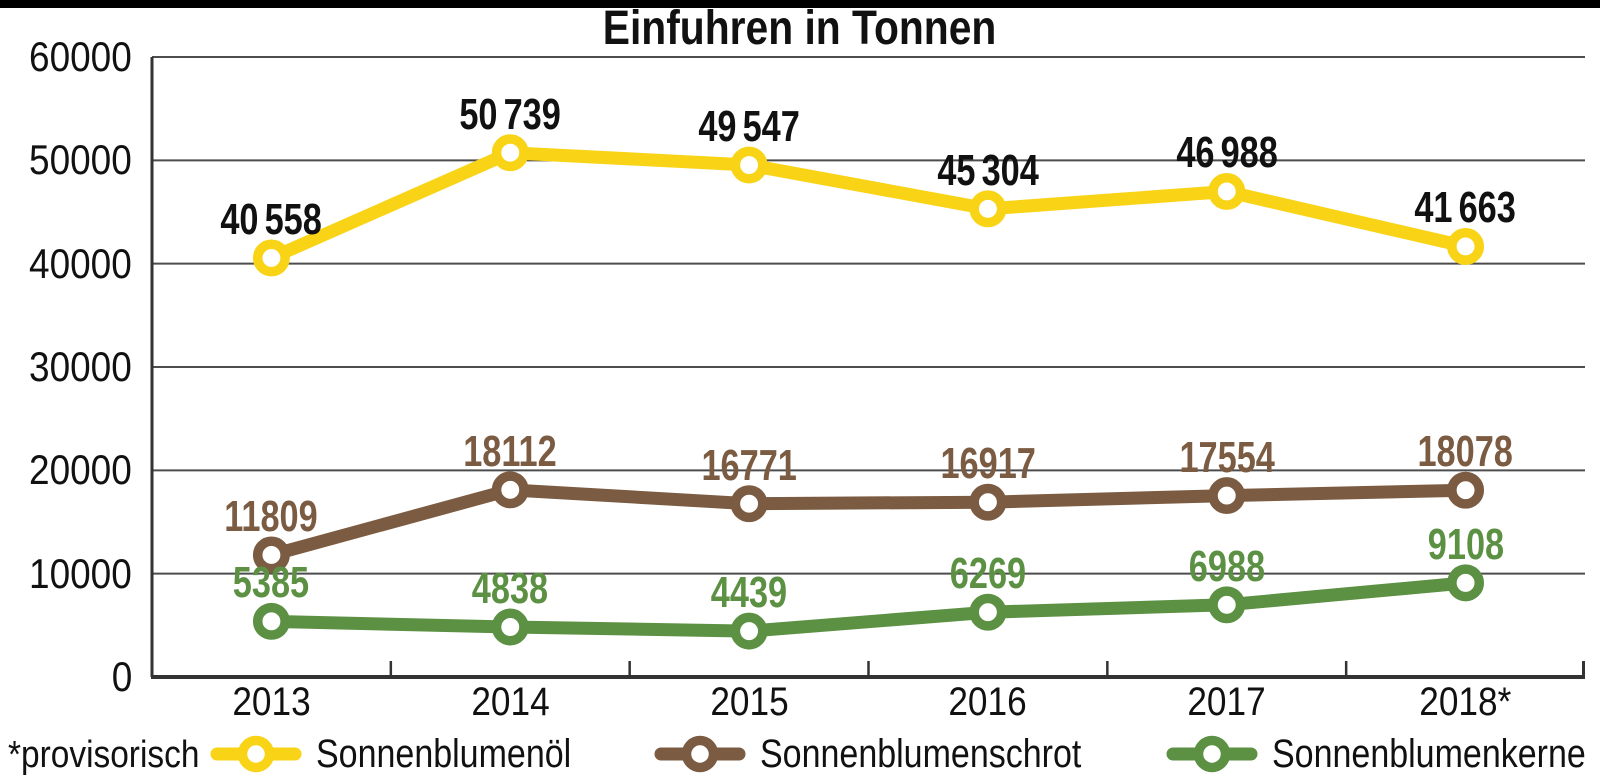 The width and height of the screenshot is (1600, 781). I want to click on data-label: 41 663, so click(1466, 208).